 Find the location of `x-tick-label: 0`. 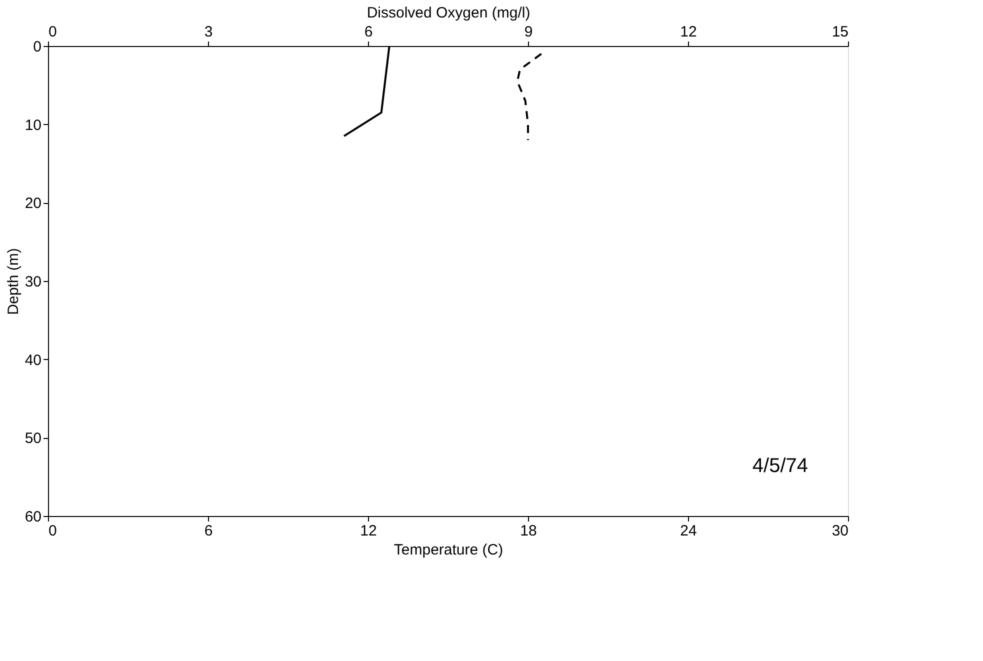

x-tick-label: 0 is located at coordinates (52, 531).